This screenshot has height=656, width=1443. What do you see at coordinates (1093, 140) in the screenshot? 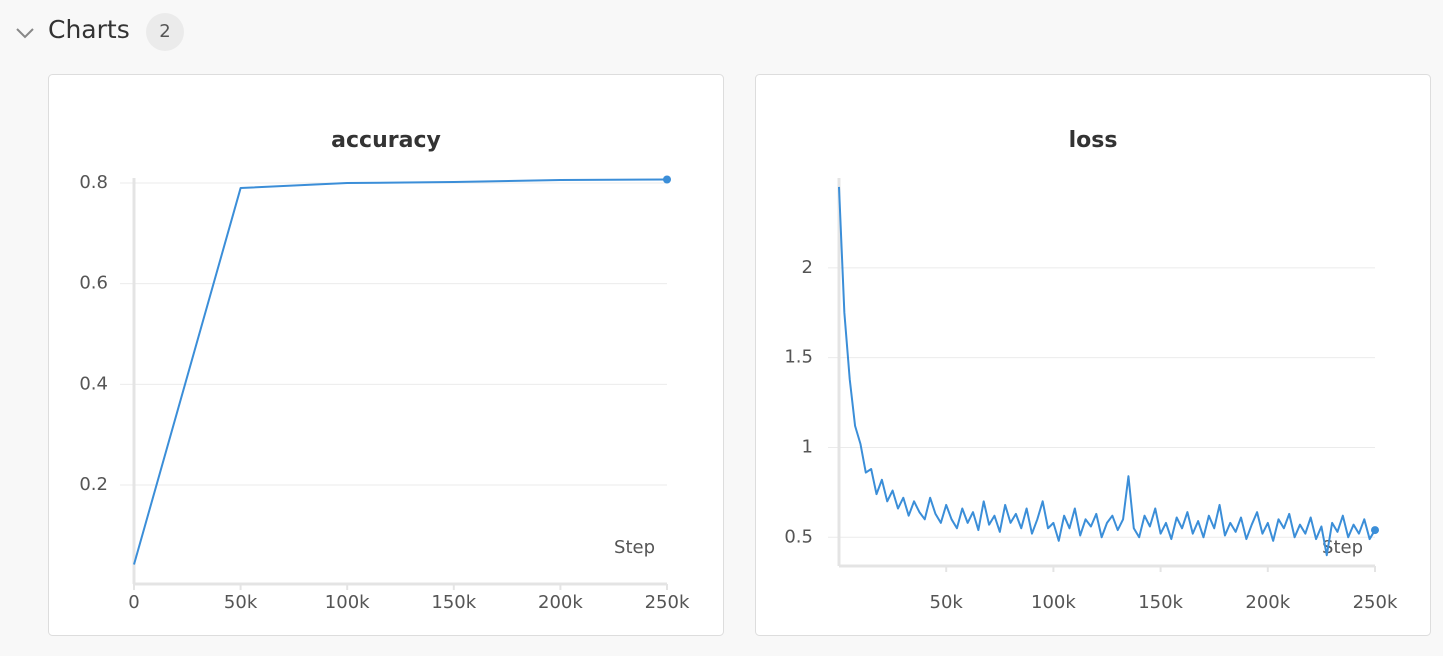
I see `chart-title: loss` at bounding box center [1093, 140].